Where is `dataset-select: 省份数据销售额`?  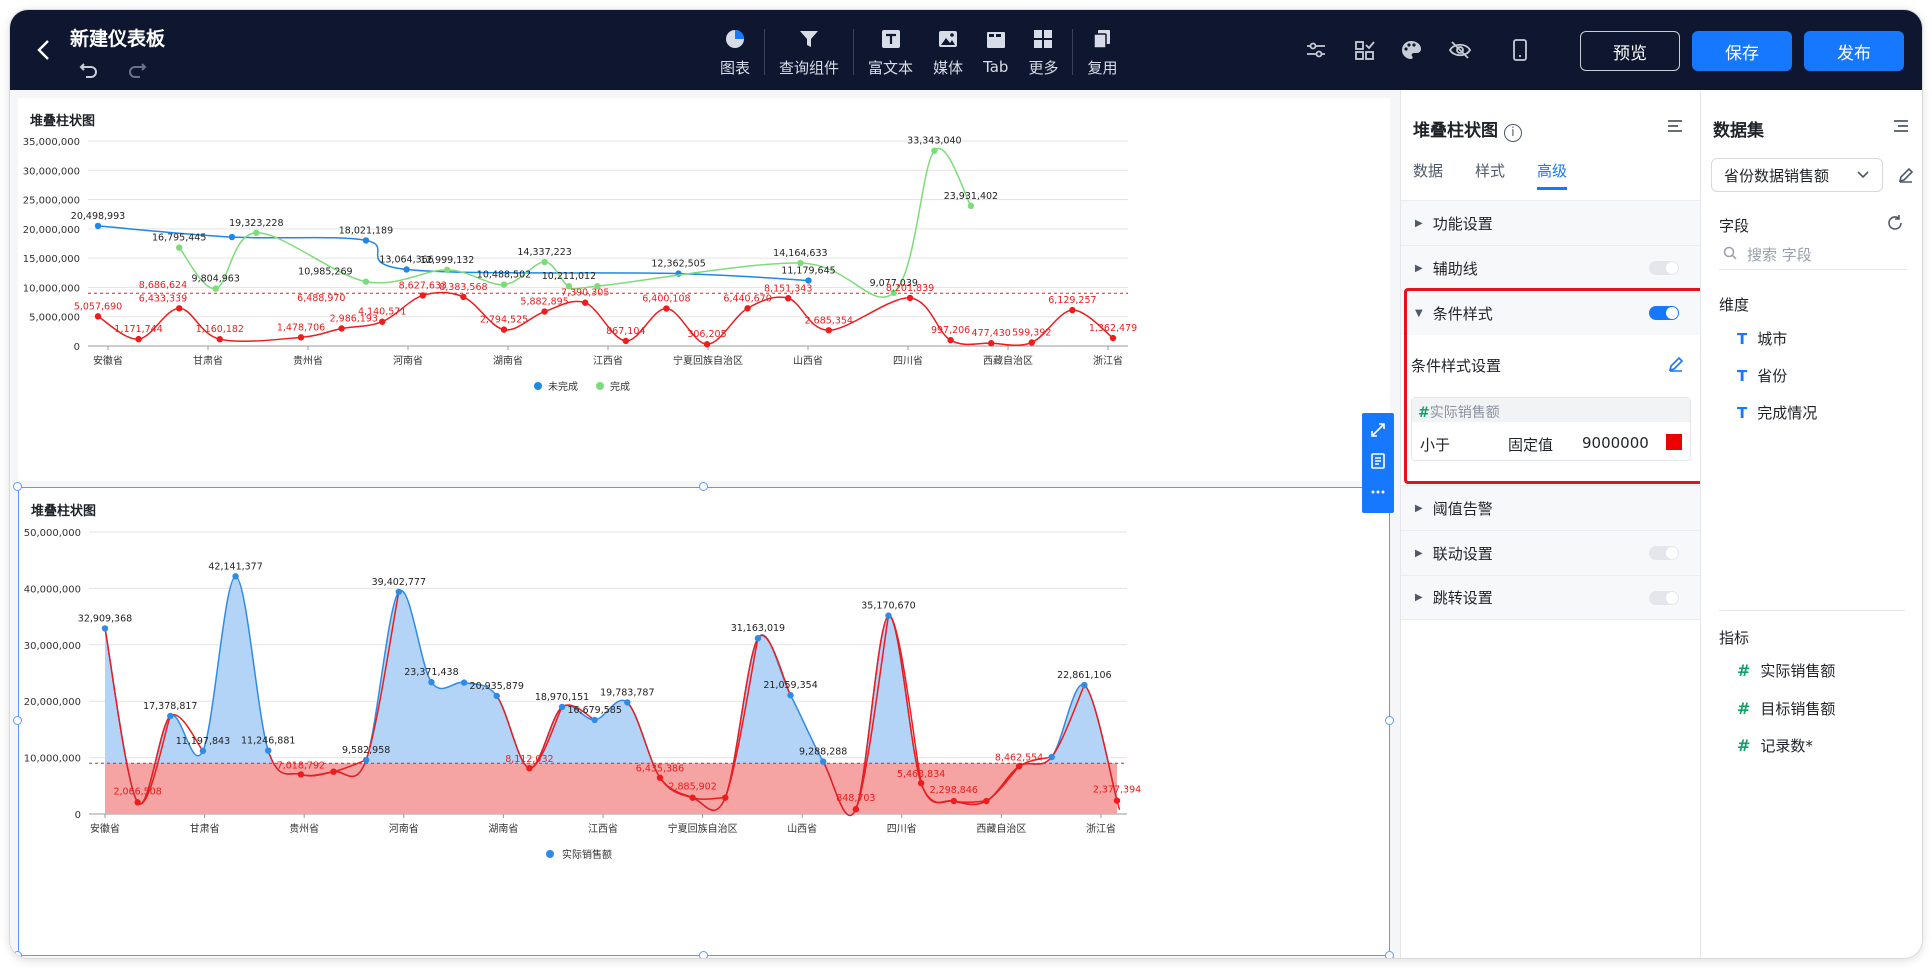 dataset-select: 省份数据销售额 is located at coordinates (1797, 175).